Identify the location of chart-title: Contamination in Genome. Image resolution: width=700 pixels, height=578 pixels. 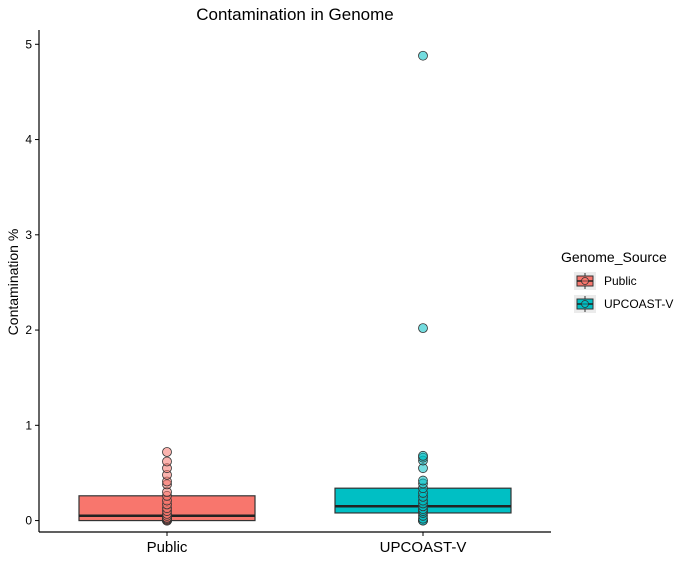
(295, 14).